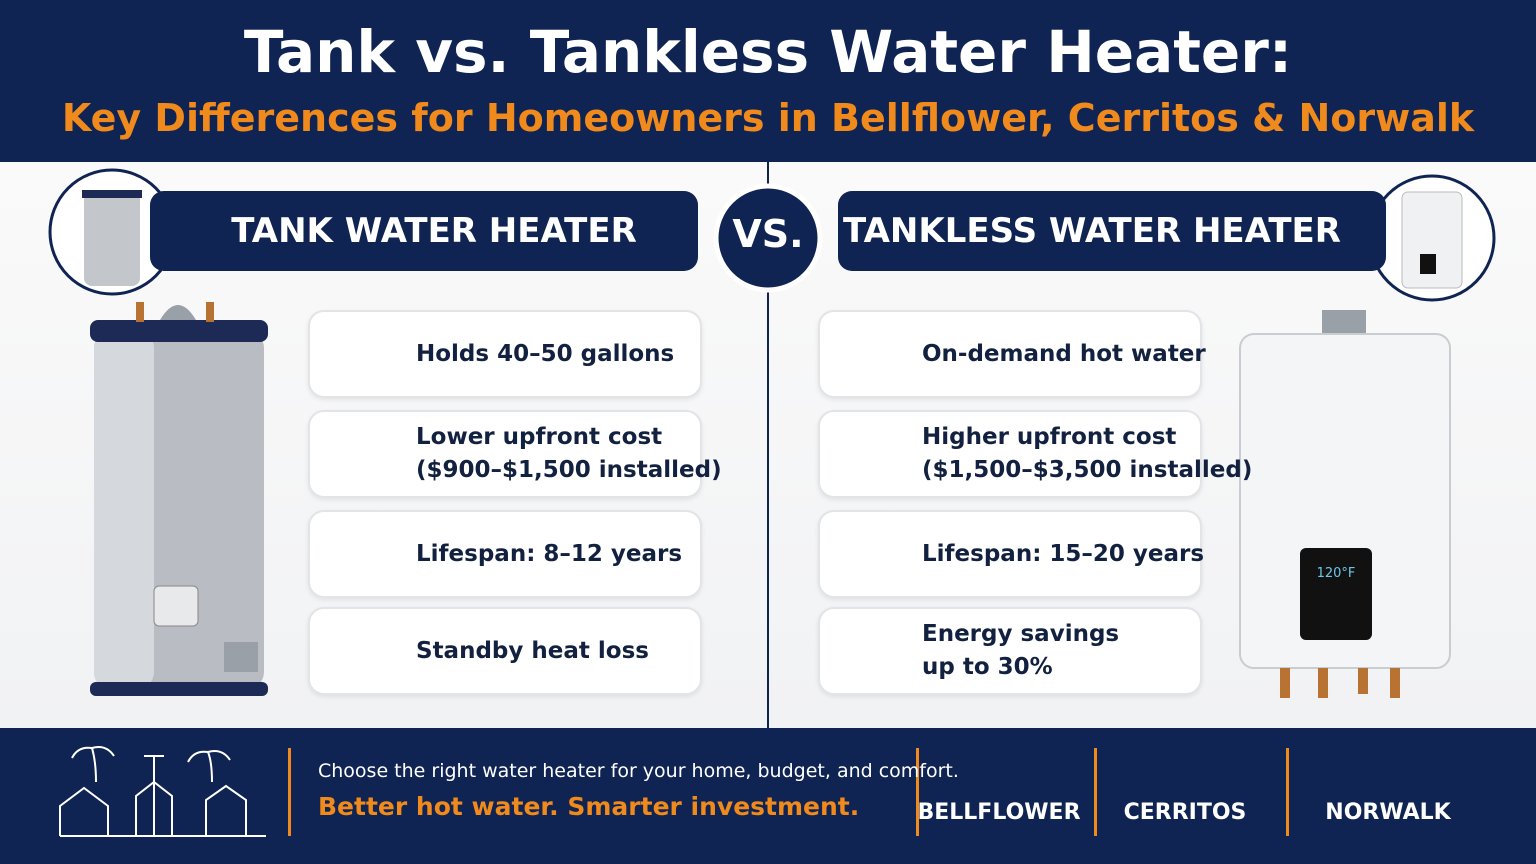 The width and height of the screenshot is (1536, 864). Describe the element at coordinates (1185, 812) in the screenshot. I see `city: CERRITOS` at that location.